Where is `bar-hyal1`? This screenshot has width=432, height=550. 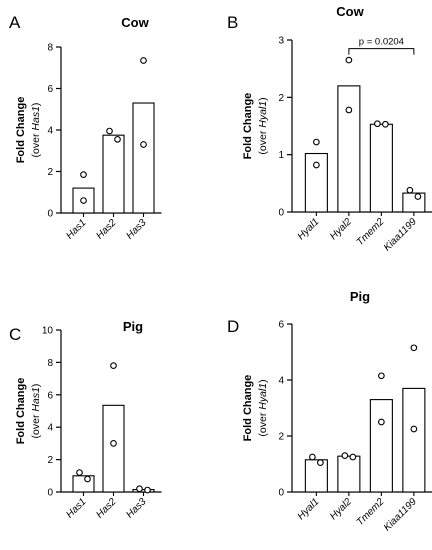 bar-hyal1 is located at coordinates (316, 476).